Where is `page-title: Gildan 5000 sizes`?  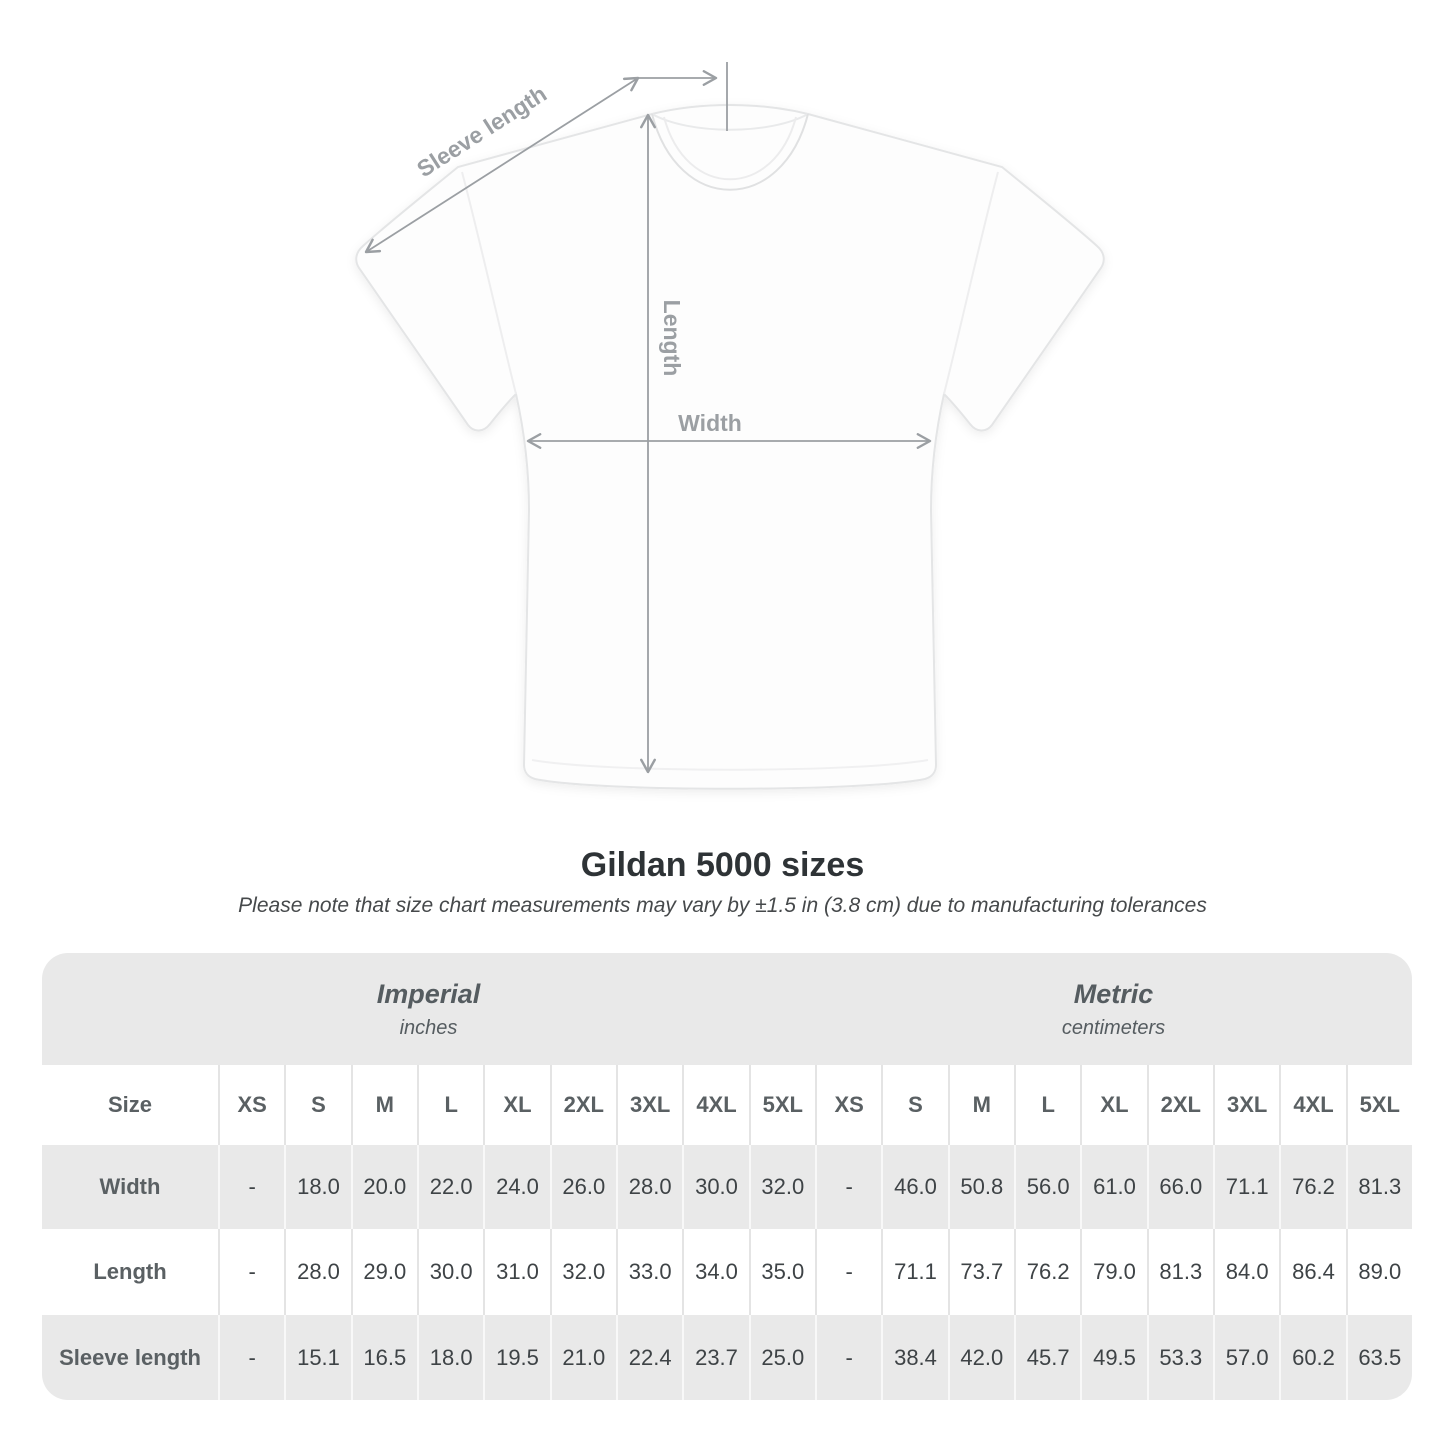
page-title: Gildan 5000 sizes is located at coordinates (722, 865).